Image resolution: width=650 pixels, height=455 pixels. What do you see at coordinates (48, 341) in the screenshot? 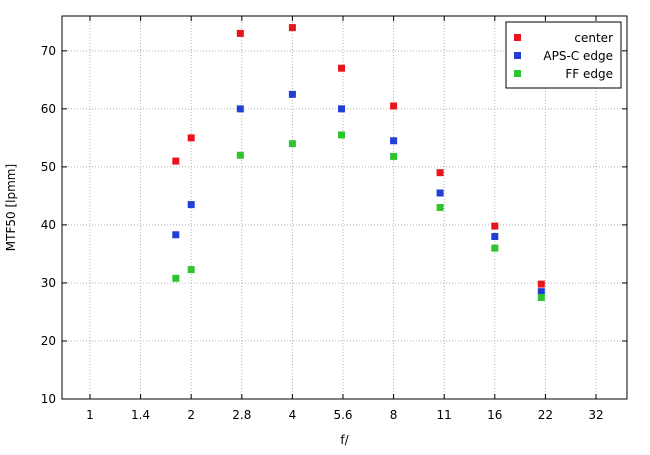
I see `y-tick-label: 20` at bounding box center [48, 341].